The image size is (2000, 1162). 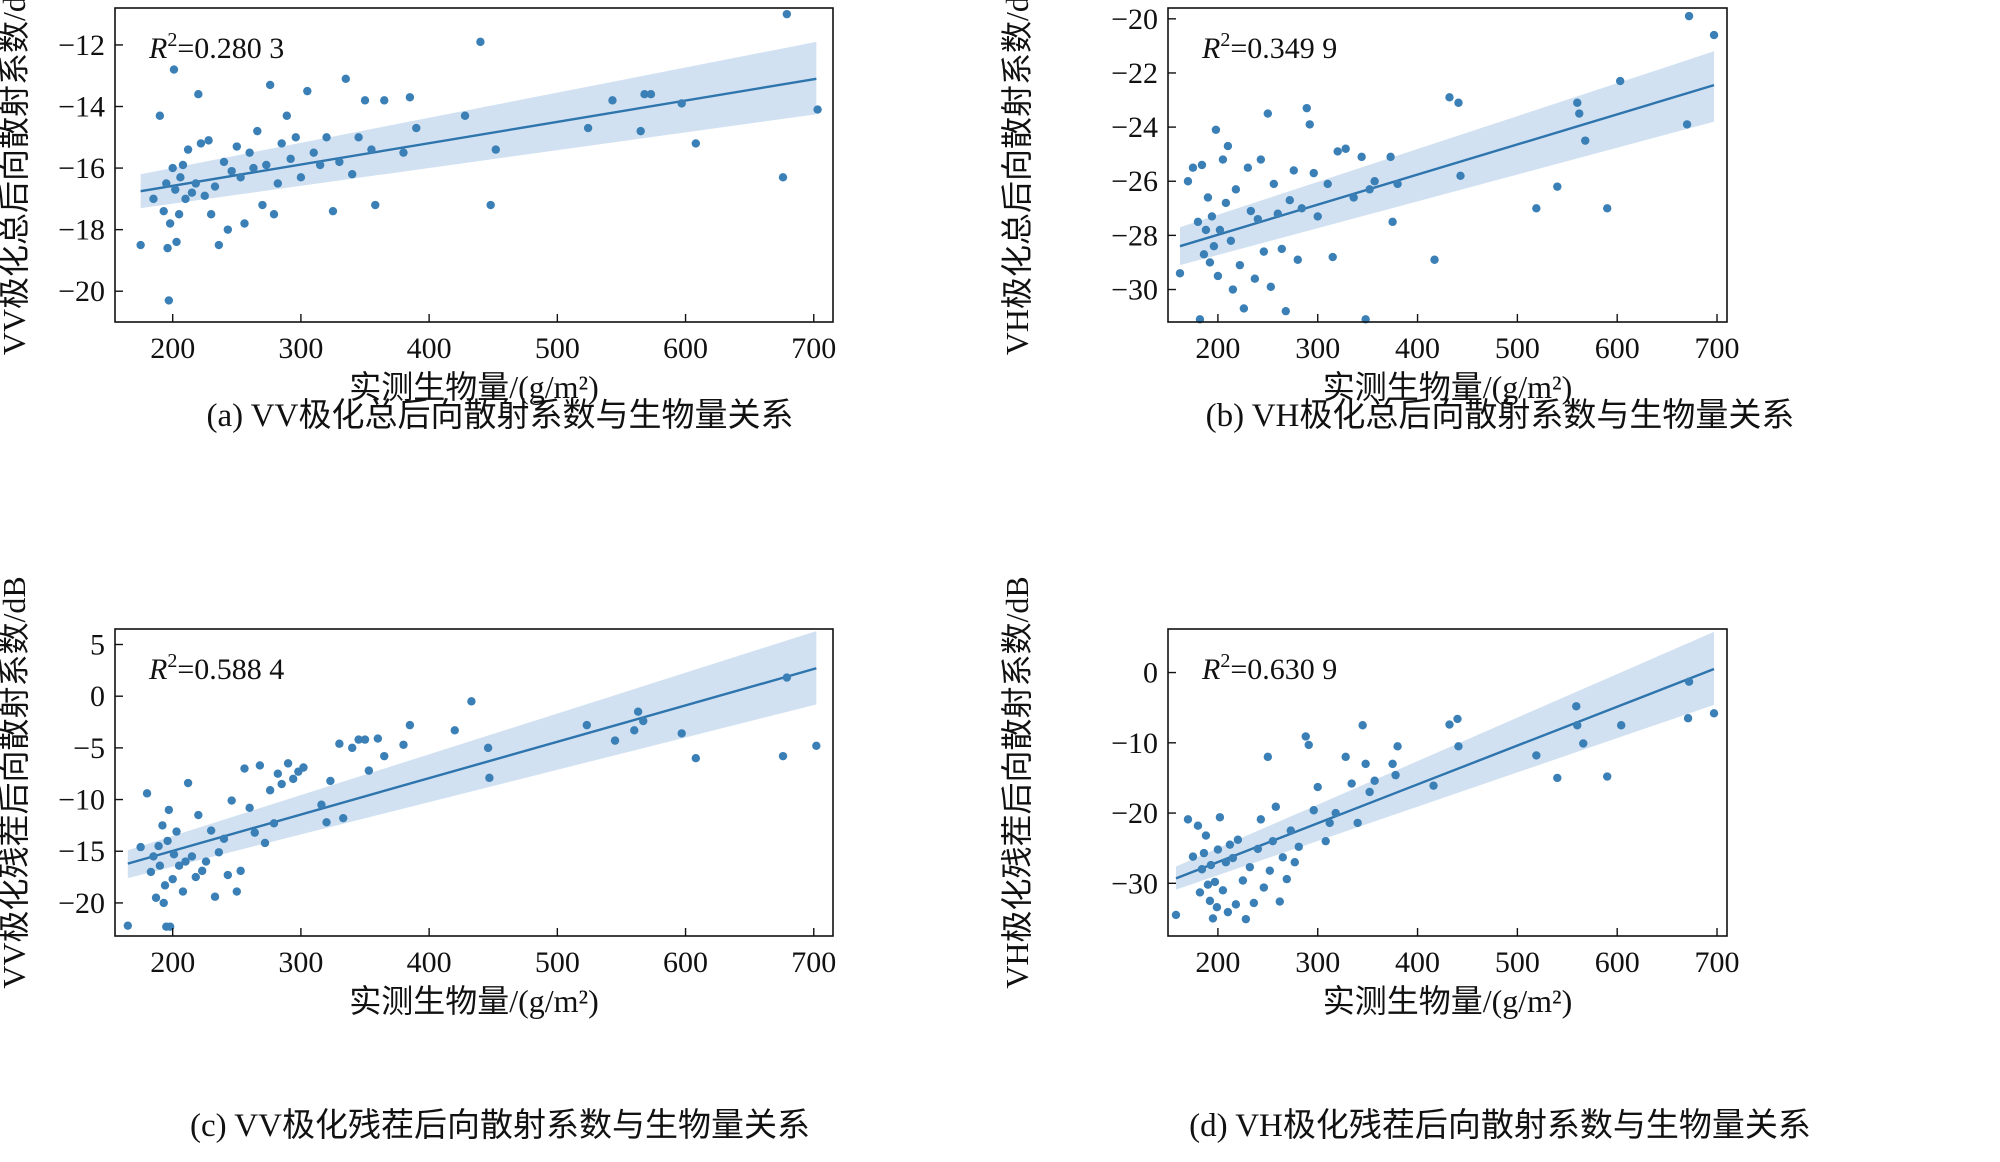 What do you see at coordinates (157, 48) in the screenshot?
I see `r-symbol: R` at bounding box center [157, 48].